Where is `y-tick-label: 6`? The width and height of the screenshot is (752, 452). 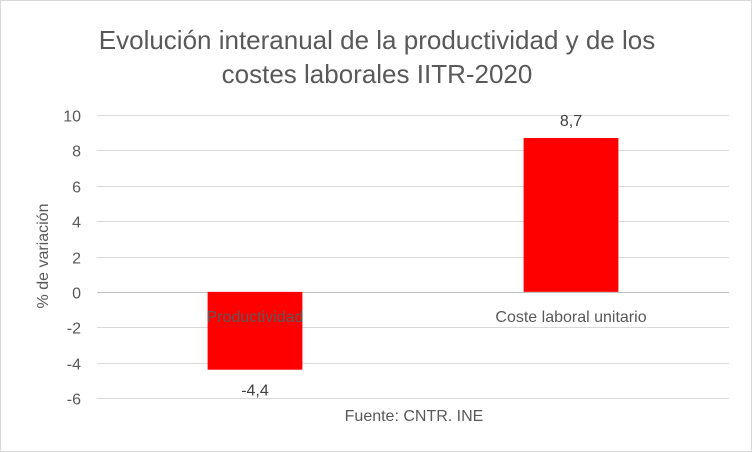
y-tick-label: 6 is located at coordinates (76, 188).